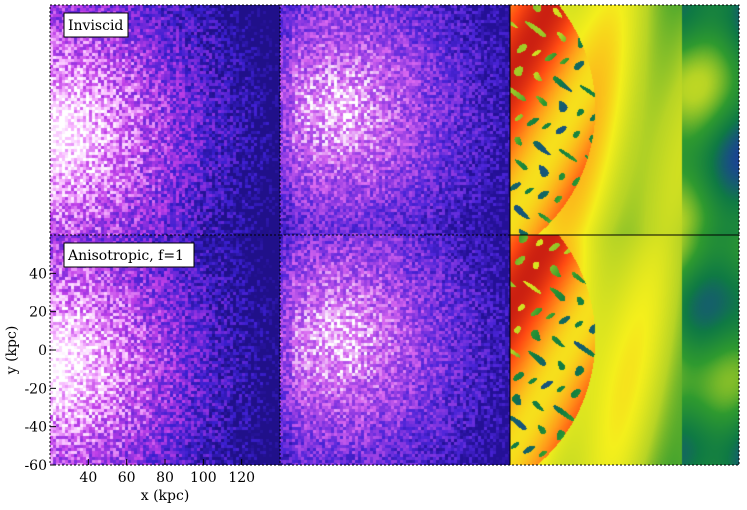 This screenshot has height=510, width=747. What do you see at coordinates (12, 351) in the screenshot?
I see `y-axis-label: y (kpc)` at bounding box center [12, 351].